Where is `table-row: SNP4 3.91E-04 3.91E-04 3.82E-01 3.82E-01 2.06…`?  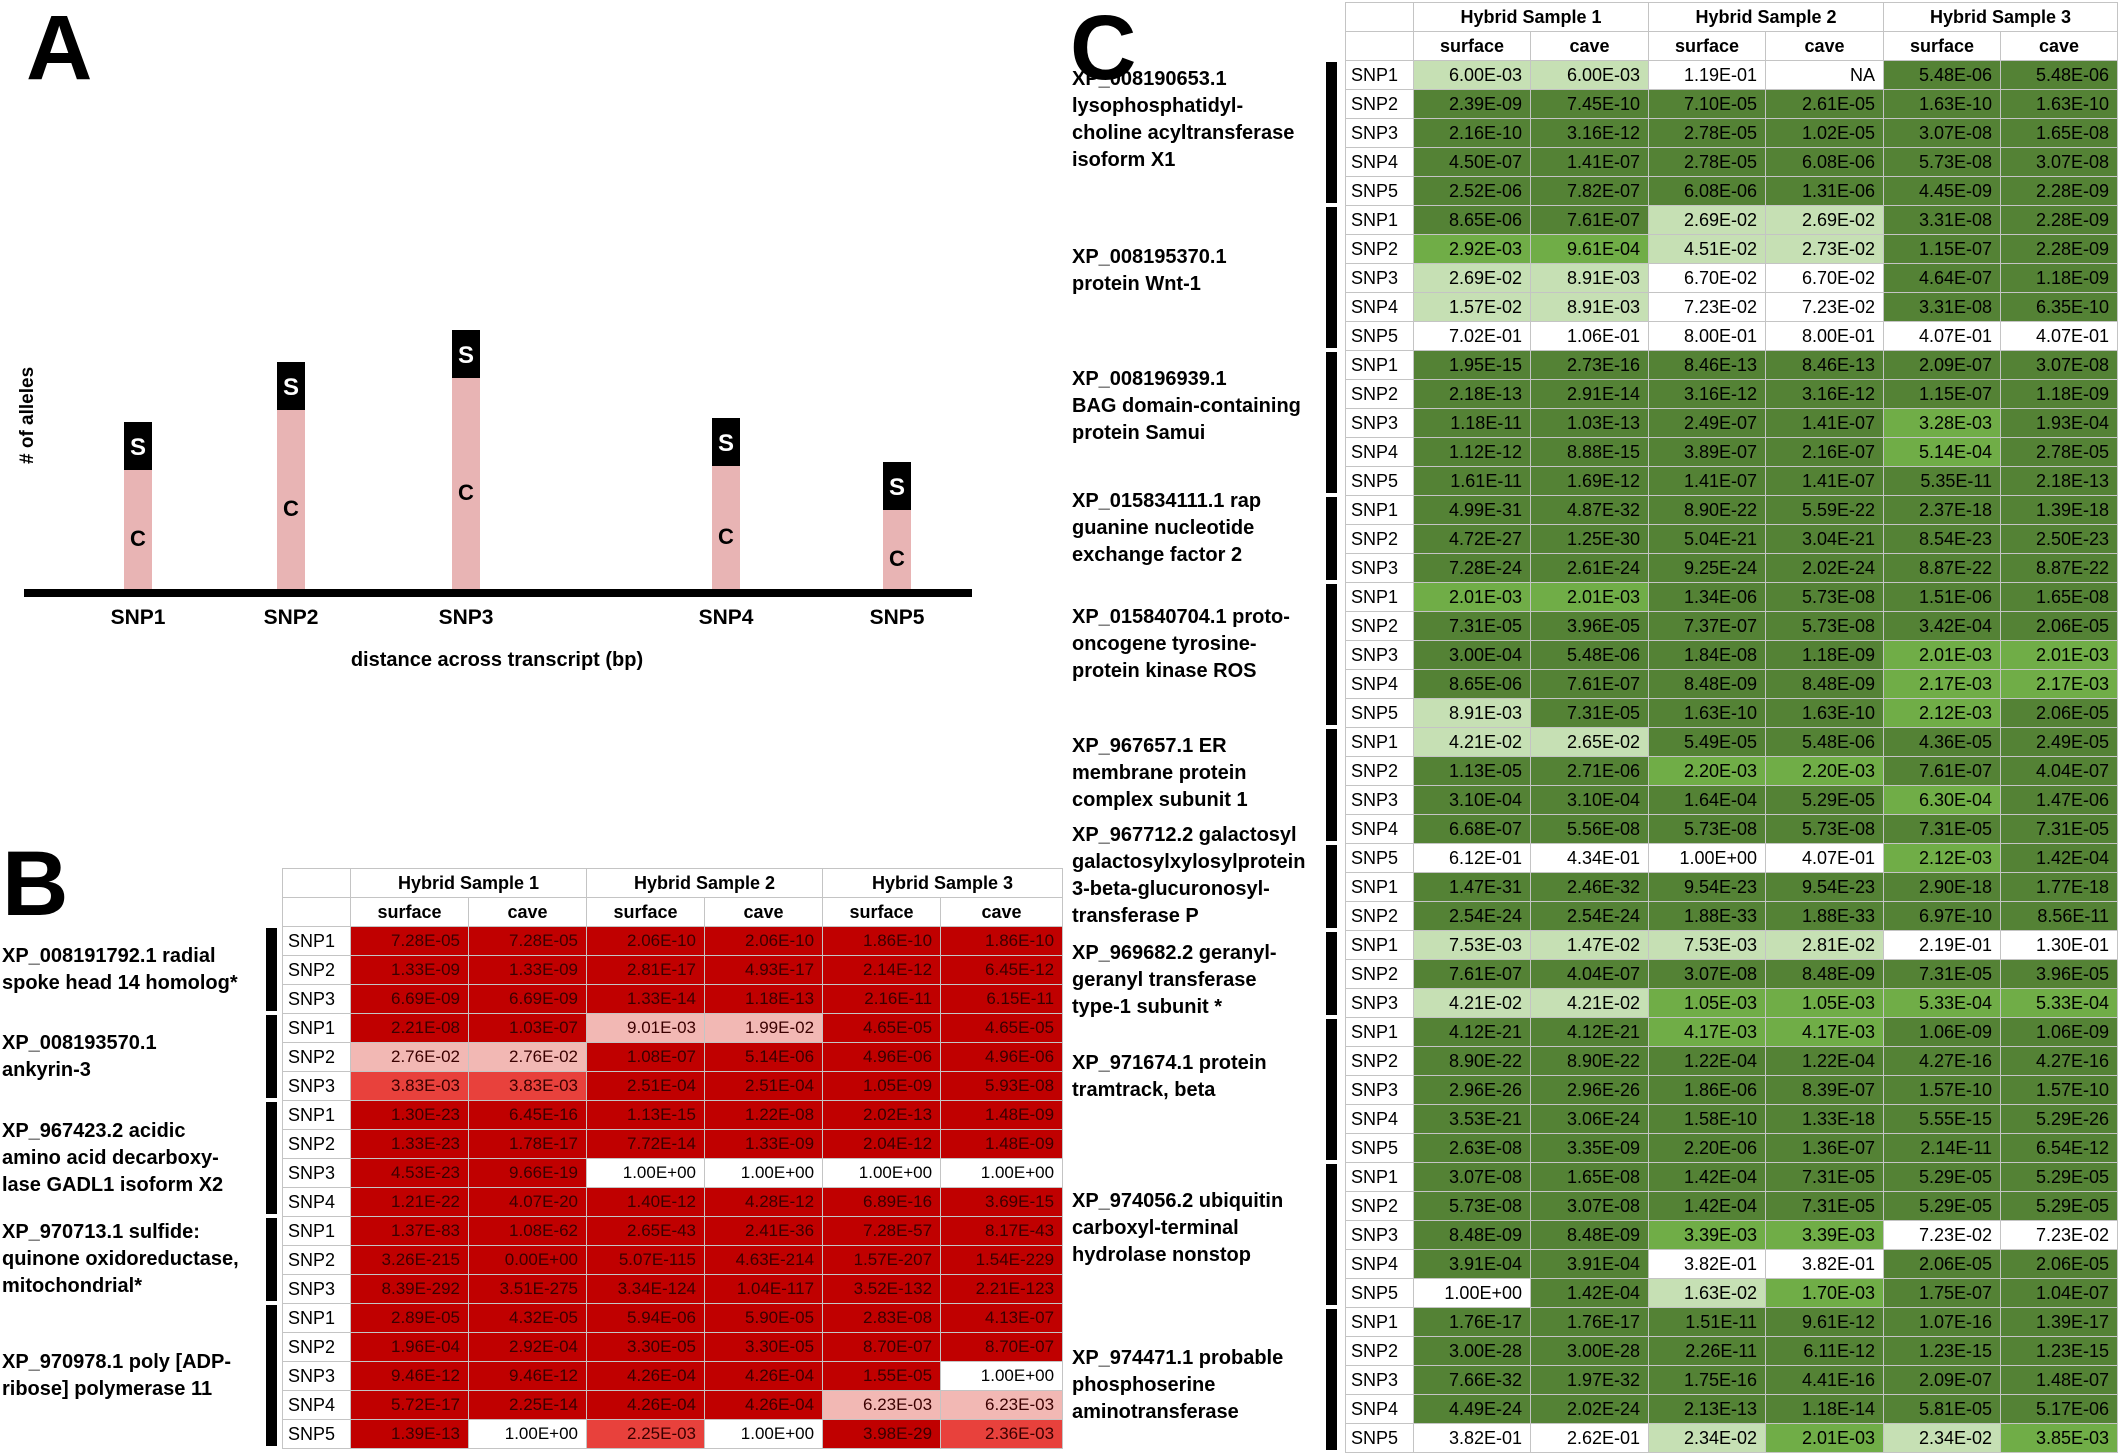 table-row: SNP4 3.91E-04 3.91E-04 3.82E-01 3.82E-01 2.06… is located at coordinates (1731, 1264).